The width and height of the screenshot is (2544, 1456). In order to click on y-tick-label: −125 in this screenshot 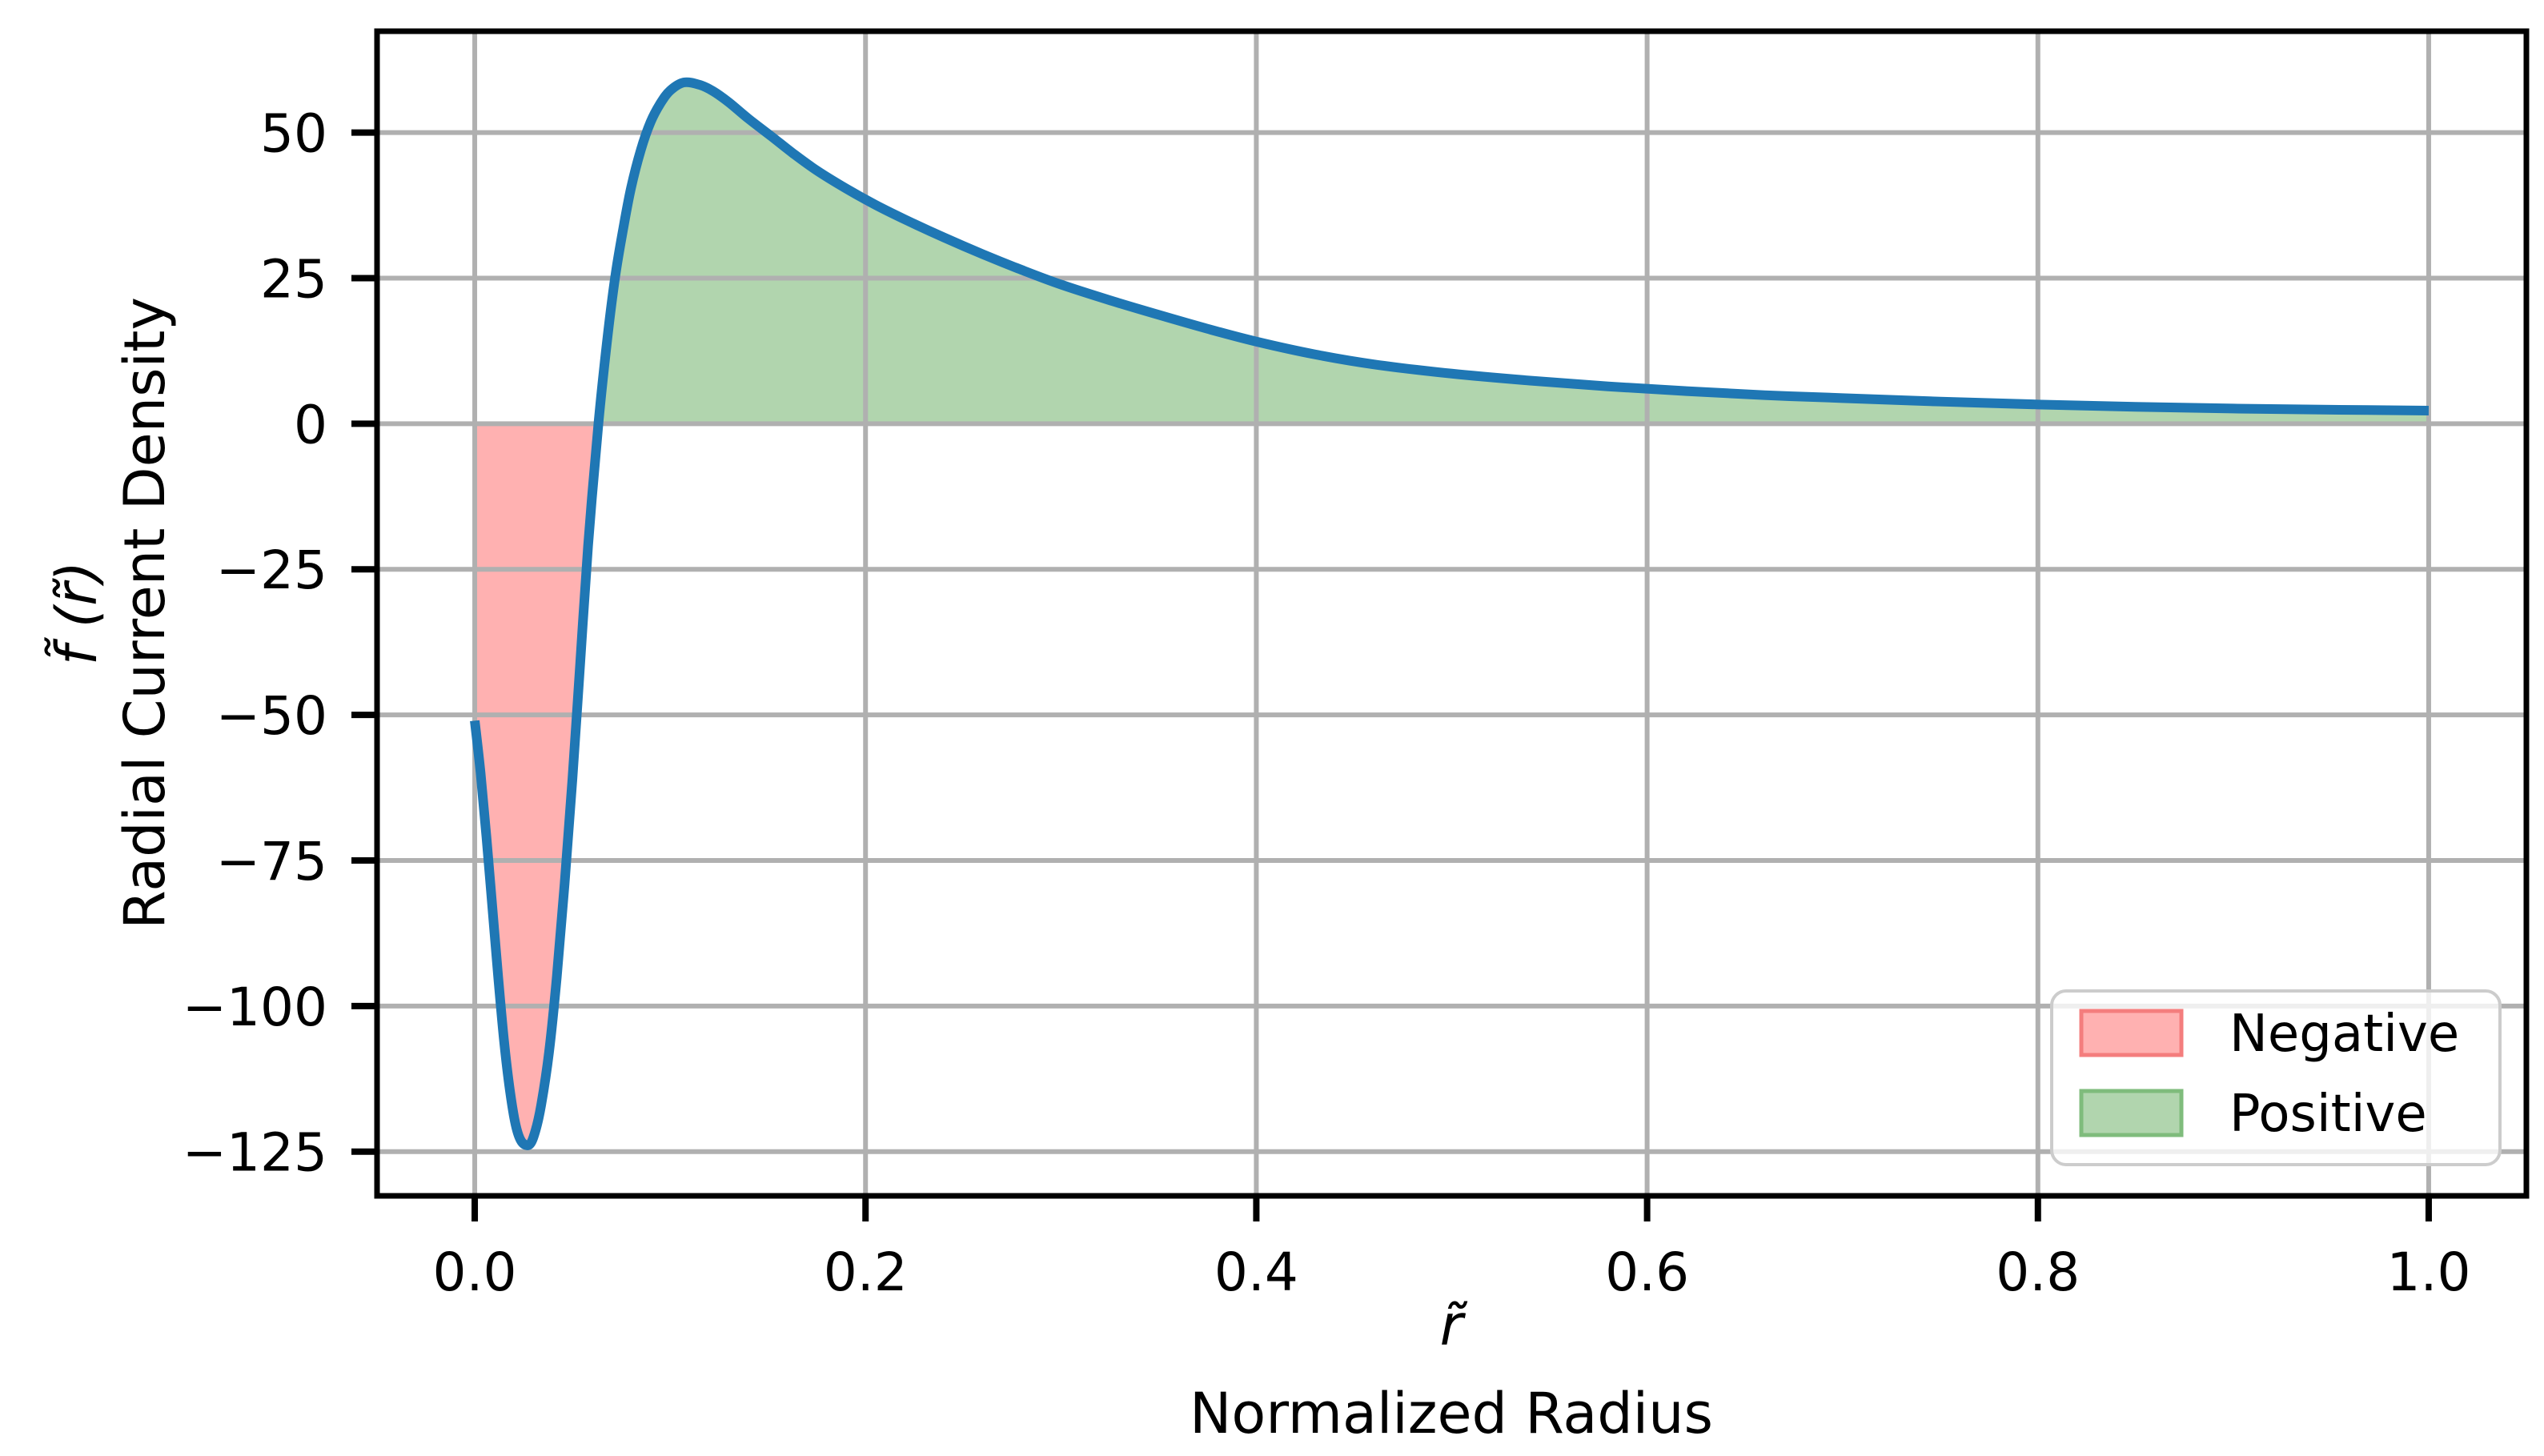, I will do `click(255, 1153)`.